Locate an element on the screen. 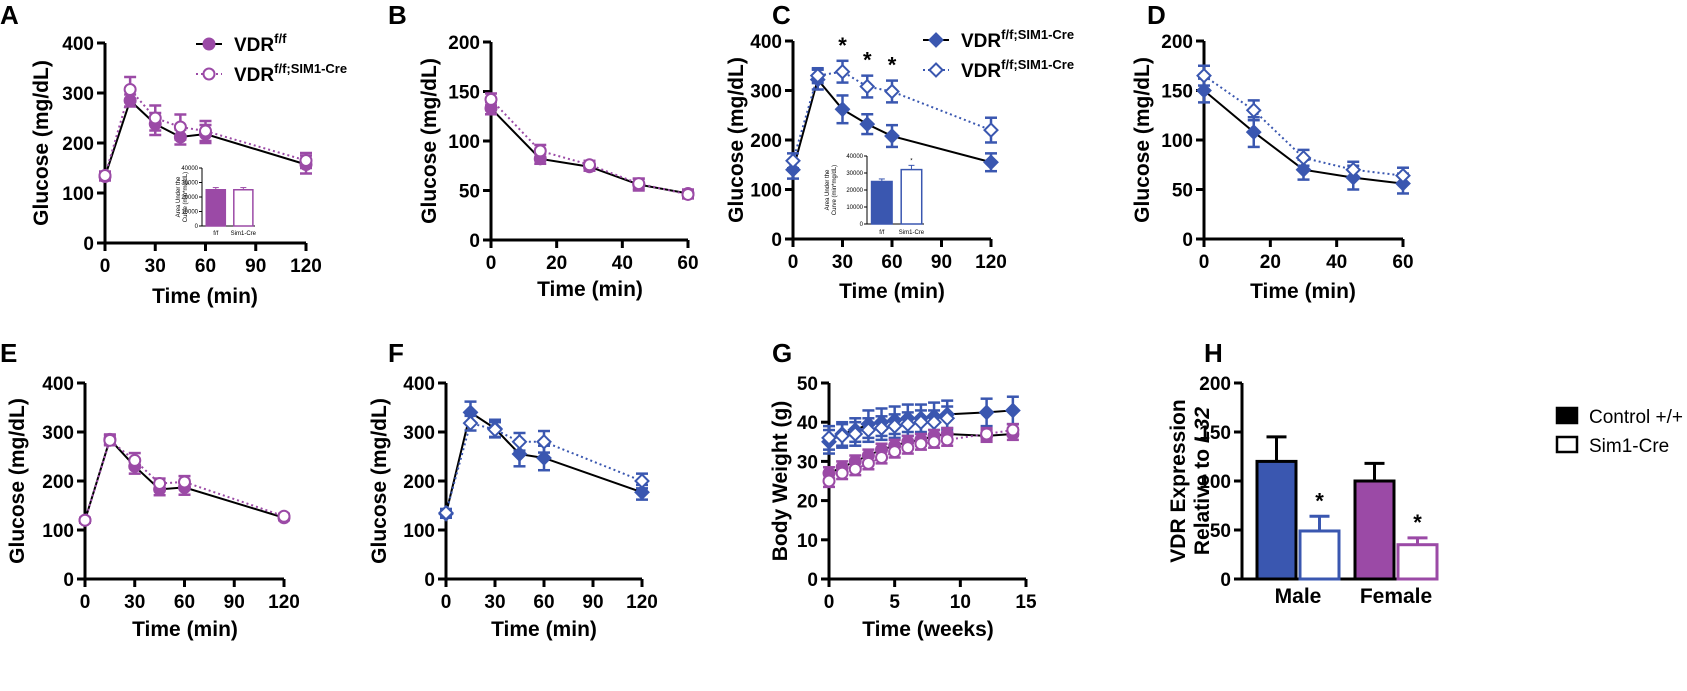  y-axis-title-gene: L32 is located at coordinates (1202, 425).